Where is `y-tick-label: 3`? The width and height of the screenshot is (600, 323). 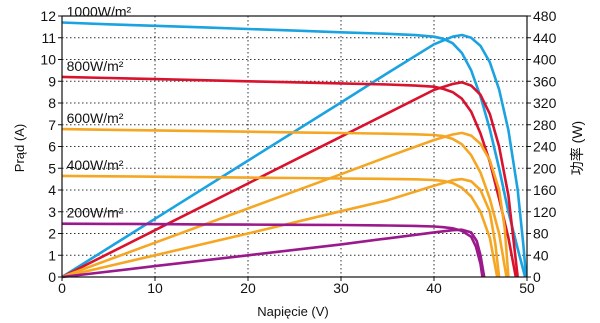
y-tick-label: 3 is located at coordinates (52, 212).